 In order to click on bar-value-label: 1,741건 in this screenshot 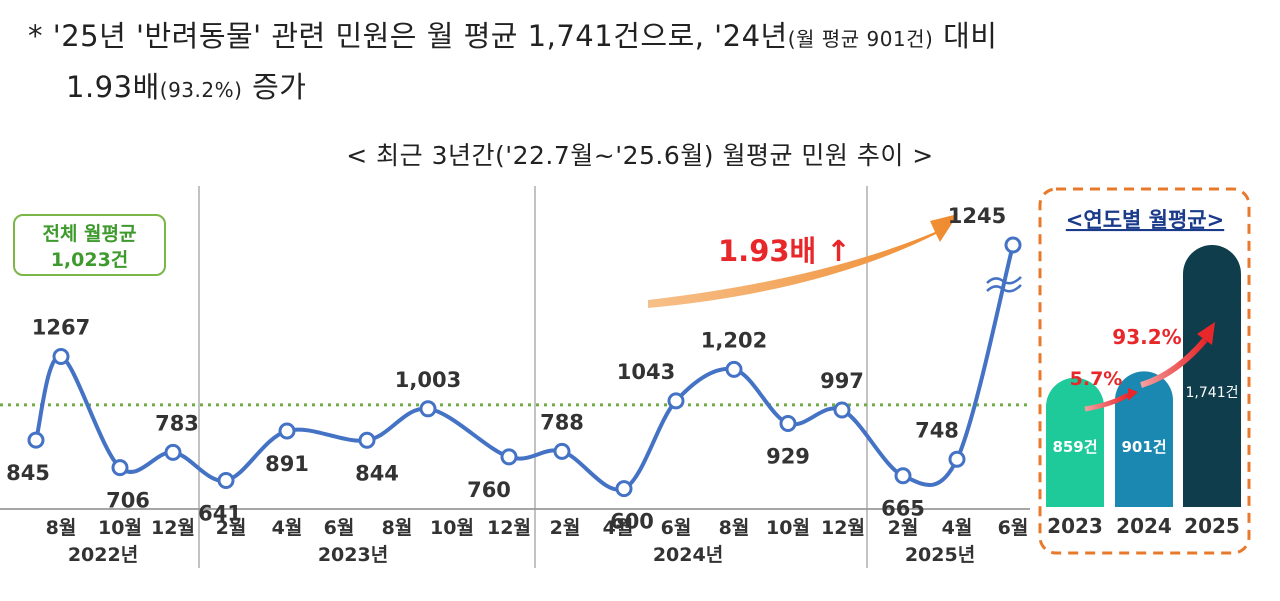, I will do `click(1212, 393)`.